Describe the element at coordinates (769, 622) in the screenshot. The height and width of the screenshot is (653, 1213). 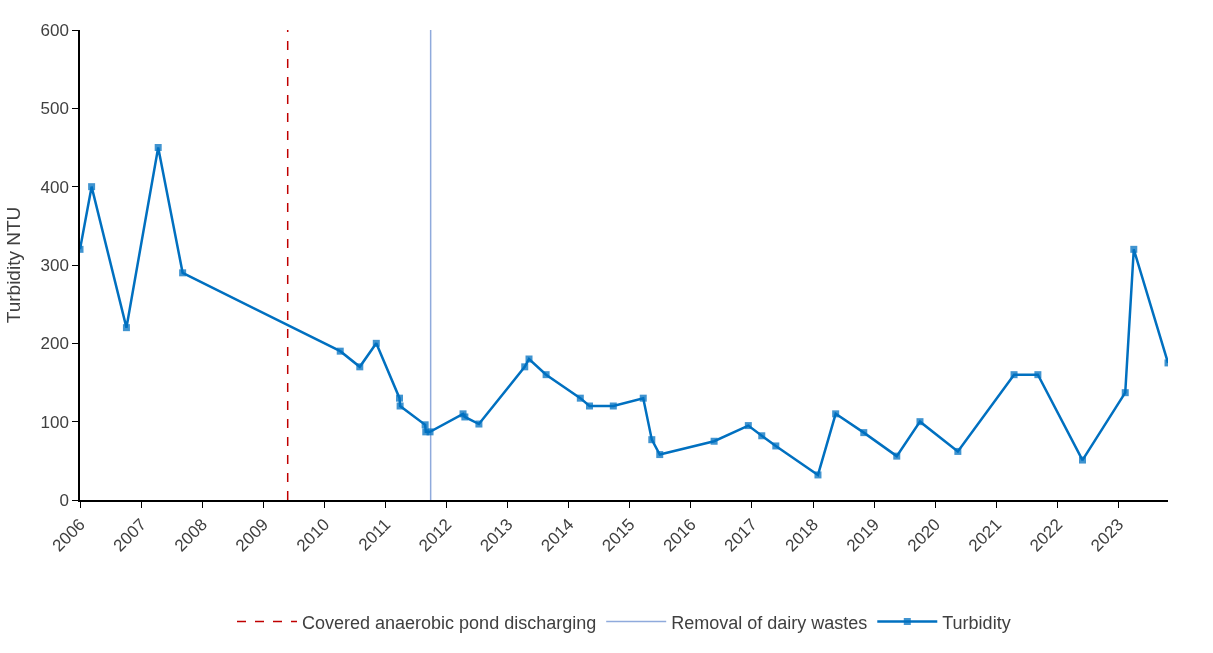
I see `legend-label: Removal of dairy wastes` at that location.